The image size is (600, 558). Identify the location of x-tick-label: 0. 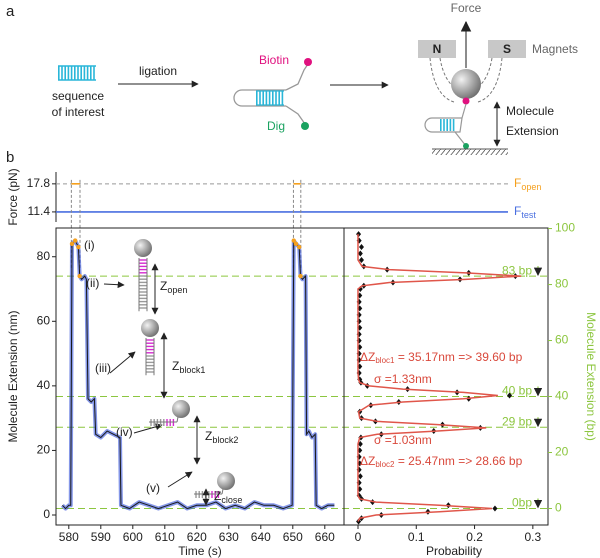
(358, 537).